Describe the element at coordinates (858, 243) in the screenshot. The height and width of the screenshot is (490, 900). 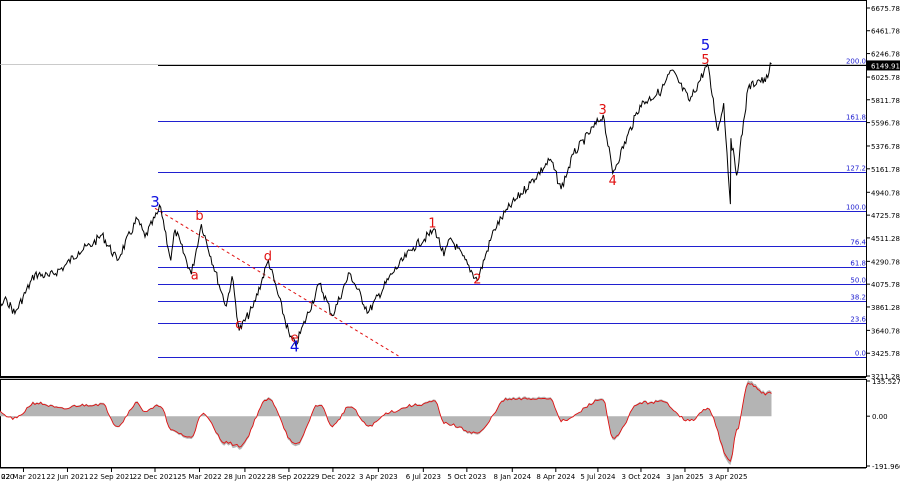
I see `fib-label: 76.4` at that location.